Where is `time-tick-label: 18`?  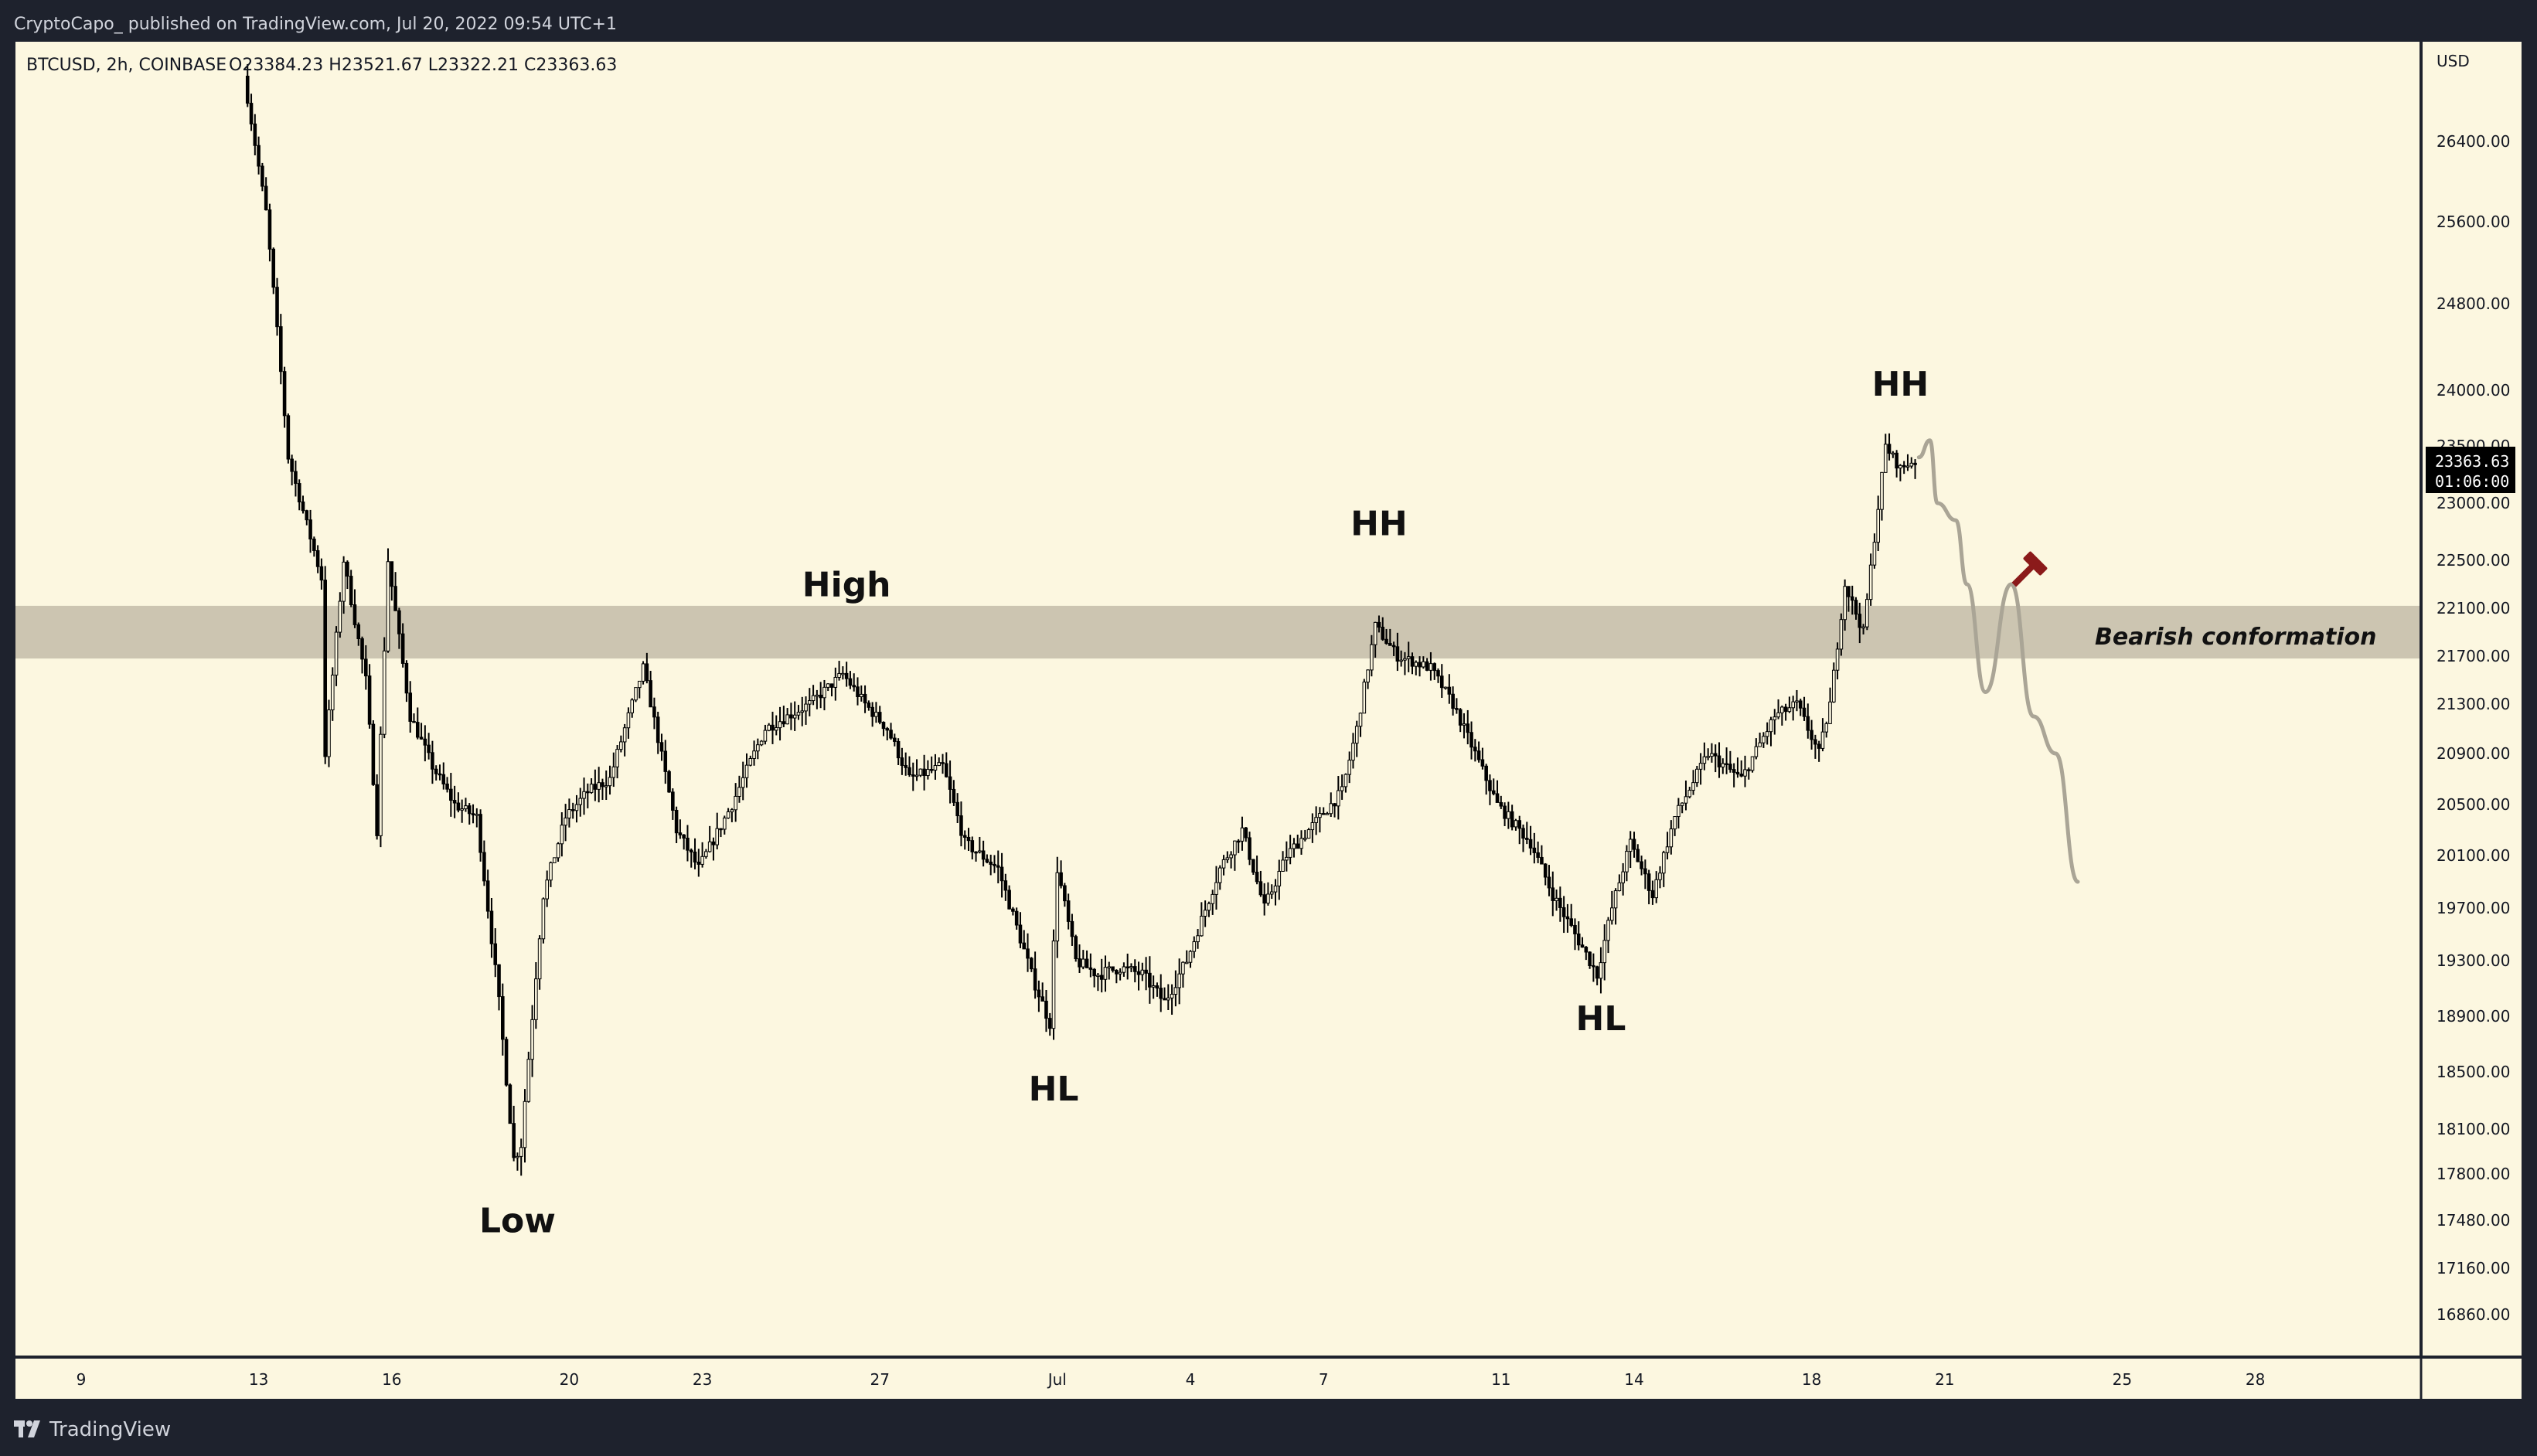
time-tick-label: 18 is located at coordinates (1812, 1380).